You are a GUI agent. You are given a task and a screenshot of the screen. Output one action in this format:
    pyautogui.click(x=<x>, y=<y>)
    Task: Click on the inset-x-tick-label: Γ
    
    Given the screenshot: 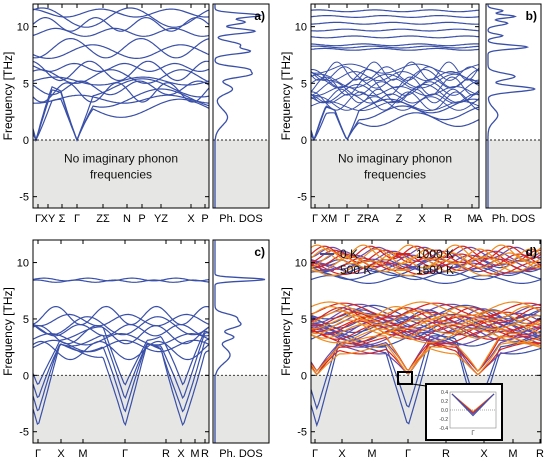 What is the action you would take?
    pyautogui.click(x=473, y=434)
    